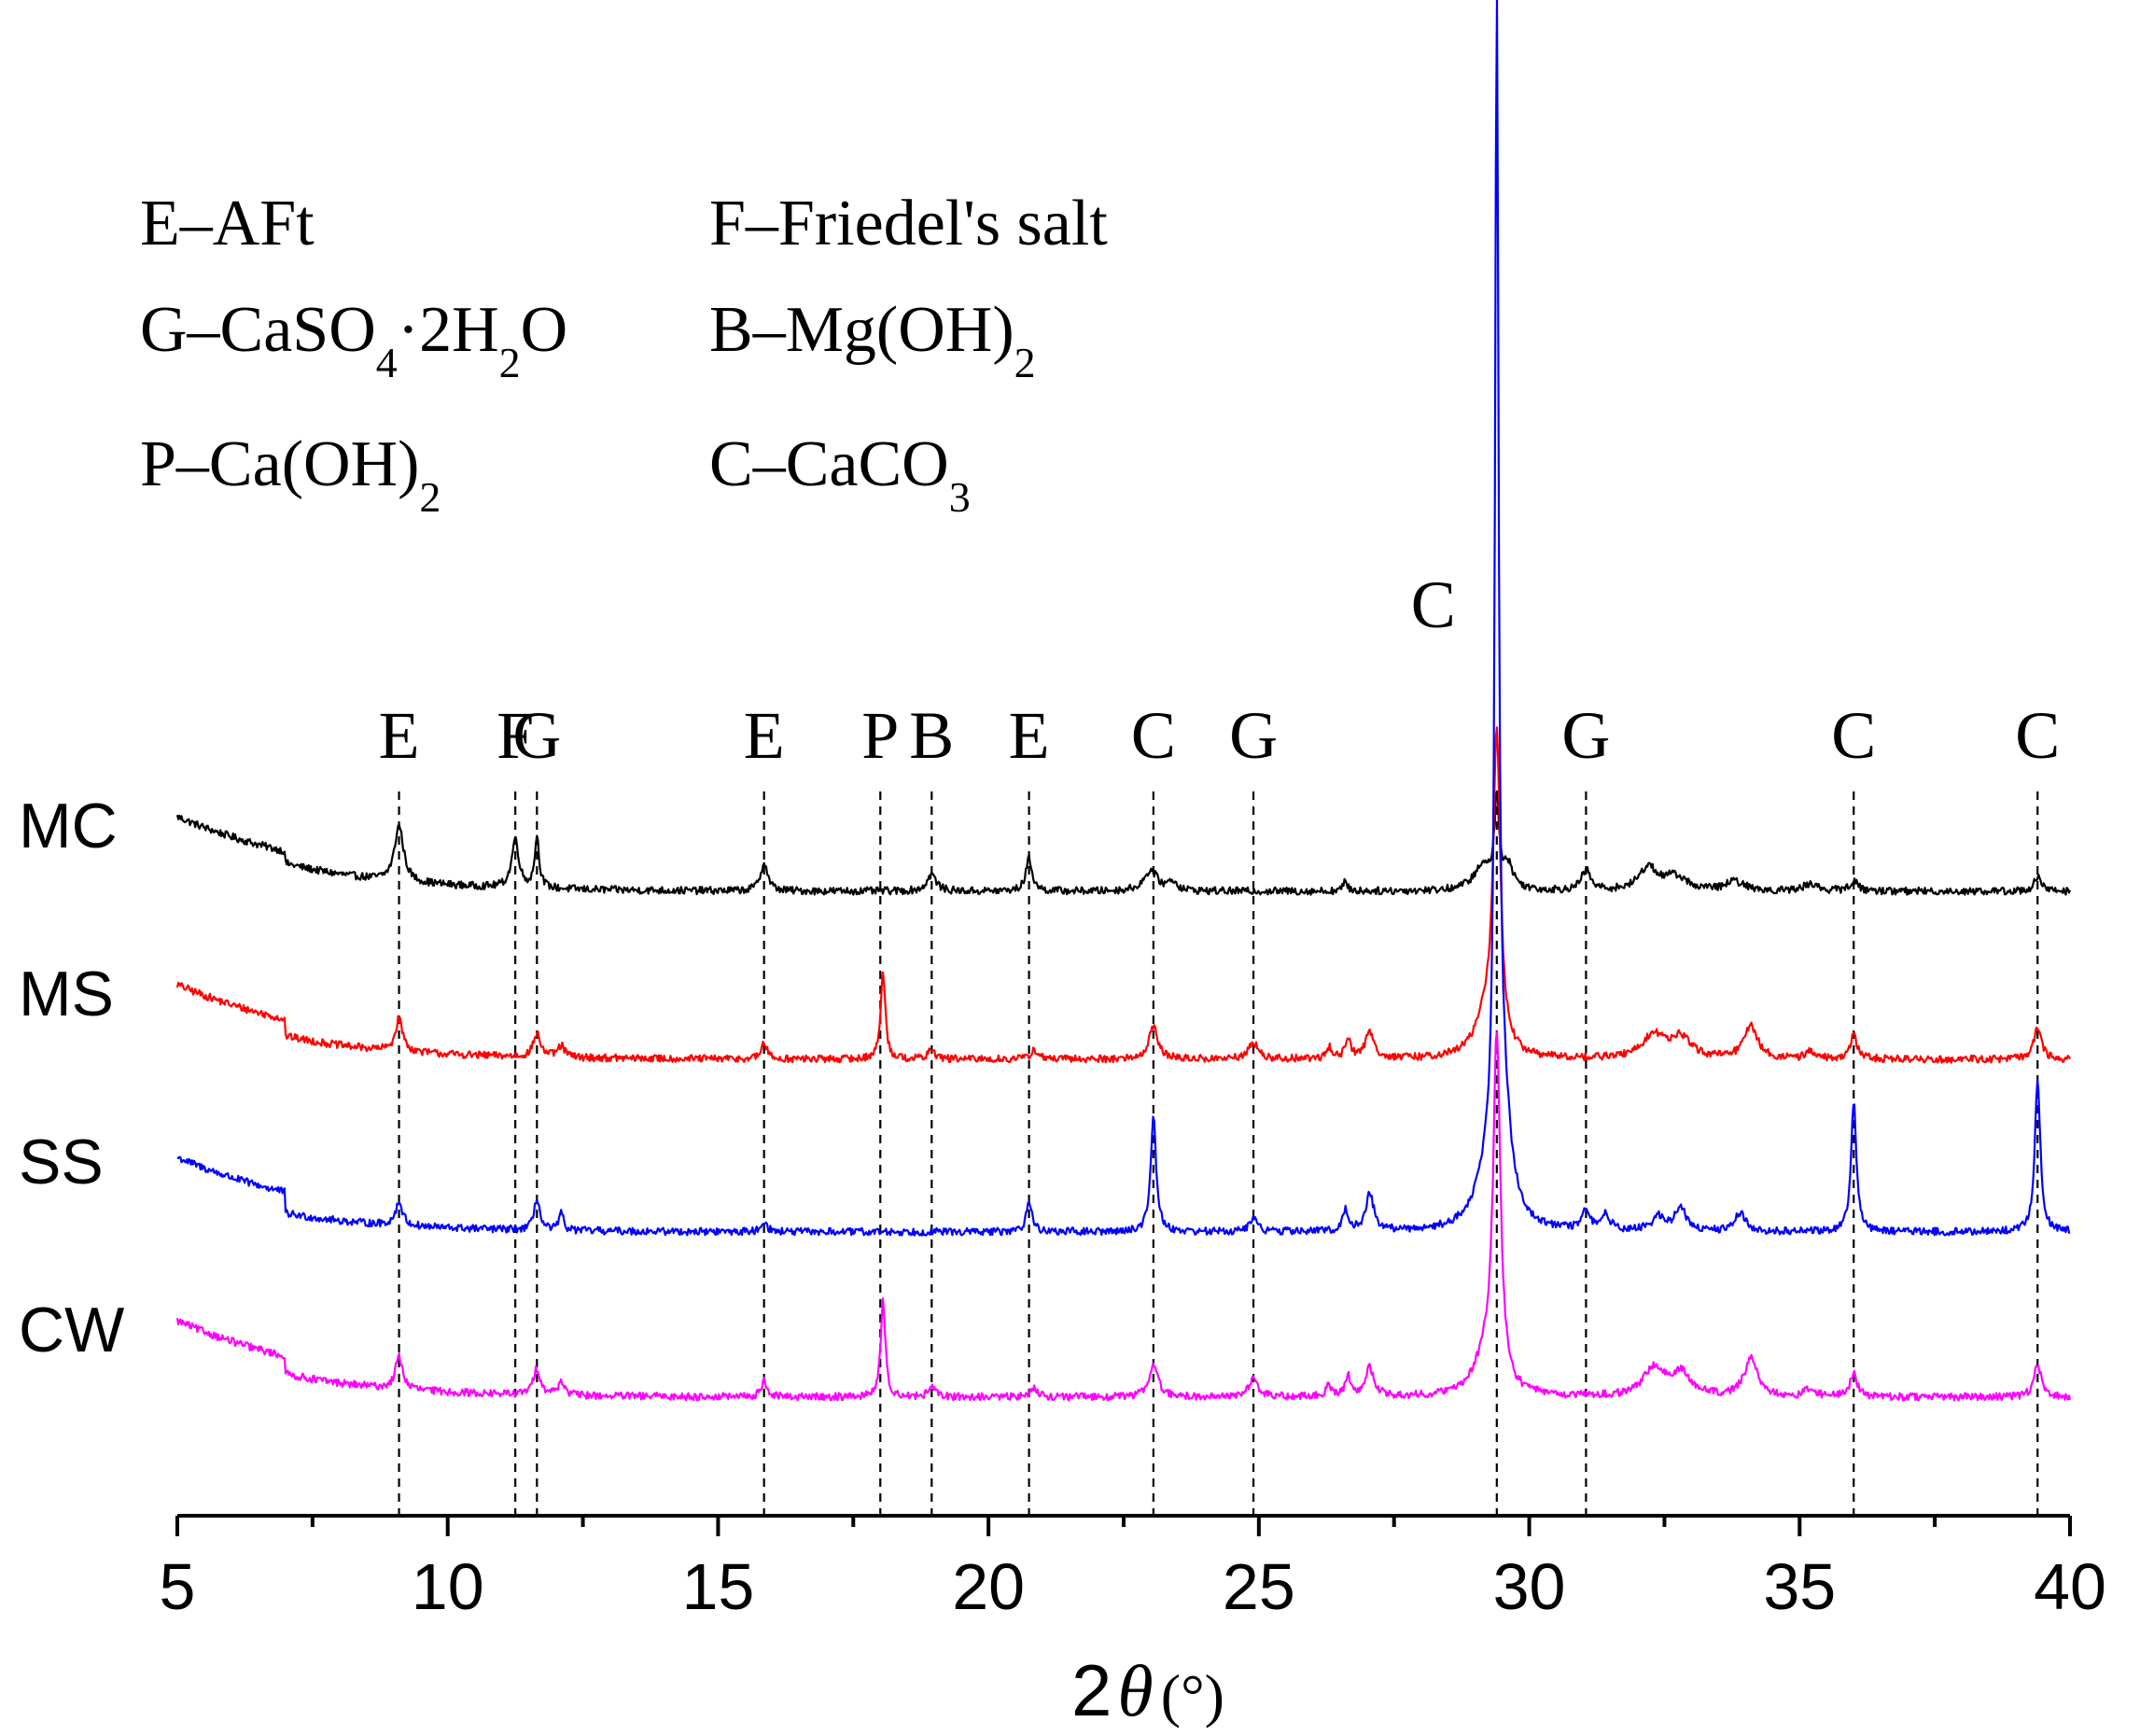  I want to click on legend-entry-E: E–AFt, so click(228, 223).